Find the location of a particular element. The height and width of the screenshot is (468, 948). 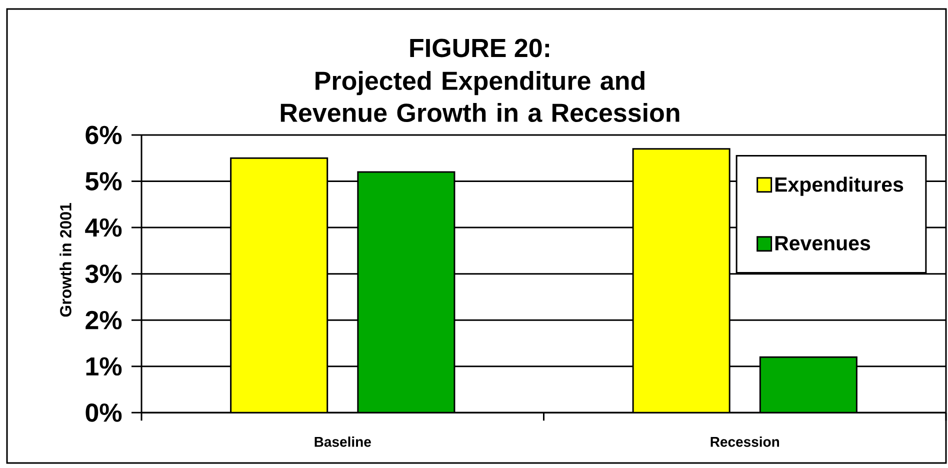

y-tick-label: 4% is located at coordinates (103, 227).